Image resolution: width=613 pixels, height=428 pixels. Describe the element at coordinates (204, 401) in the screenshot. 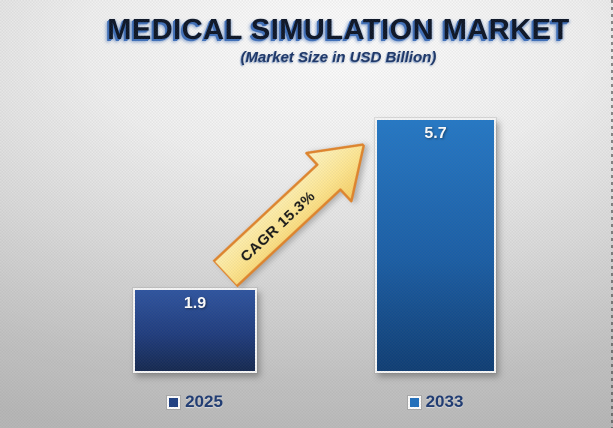

I see `legend-label-2025: 2025` at that location.